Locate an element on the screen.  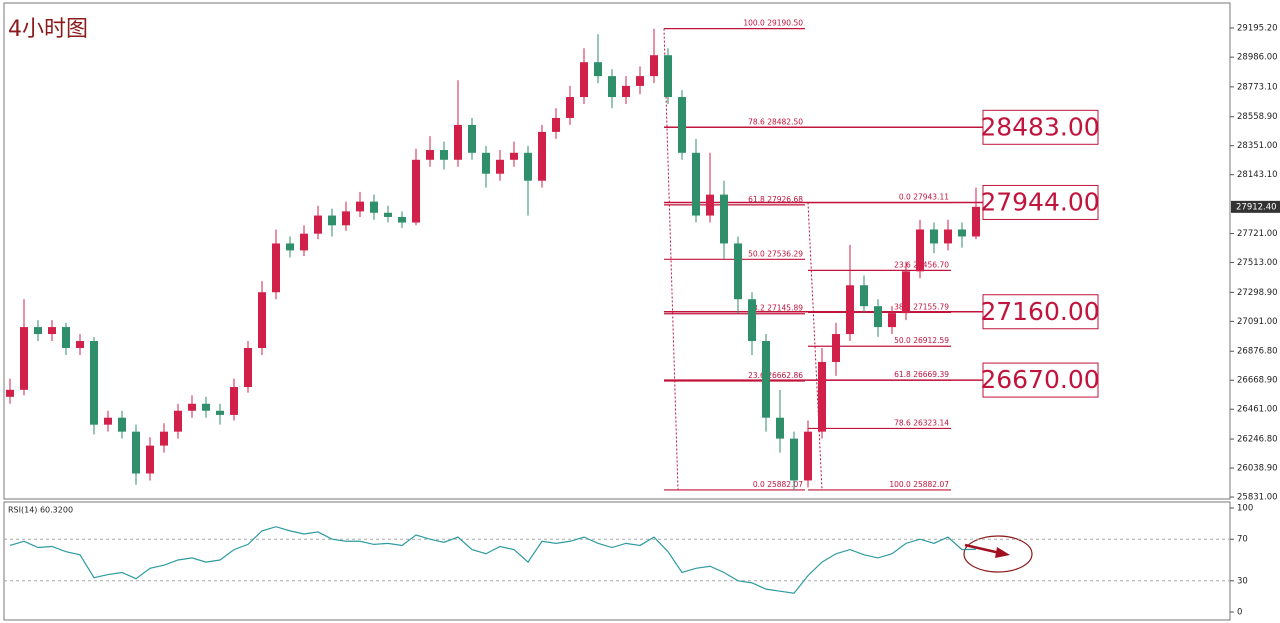
rsi-label: RSI(14) 60.3200 is located at coordinates (40, 510).